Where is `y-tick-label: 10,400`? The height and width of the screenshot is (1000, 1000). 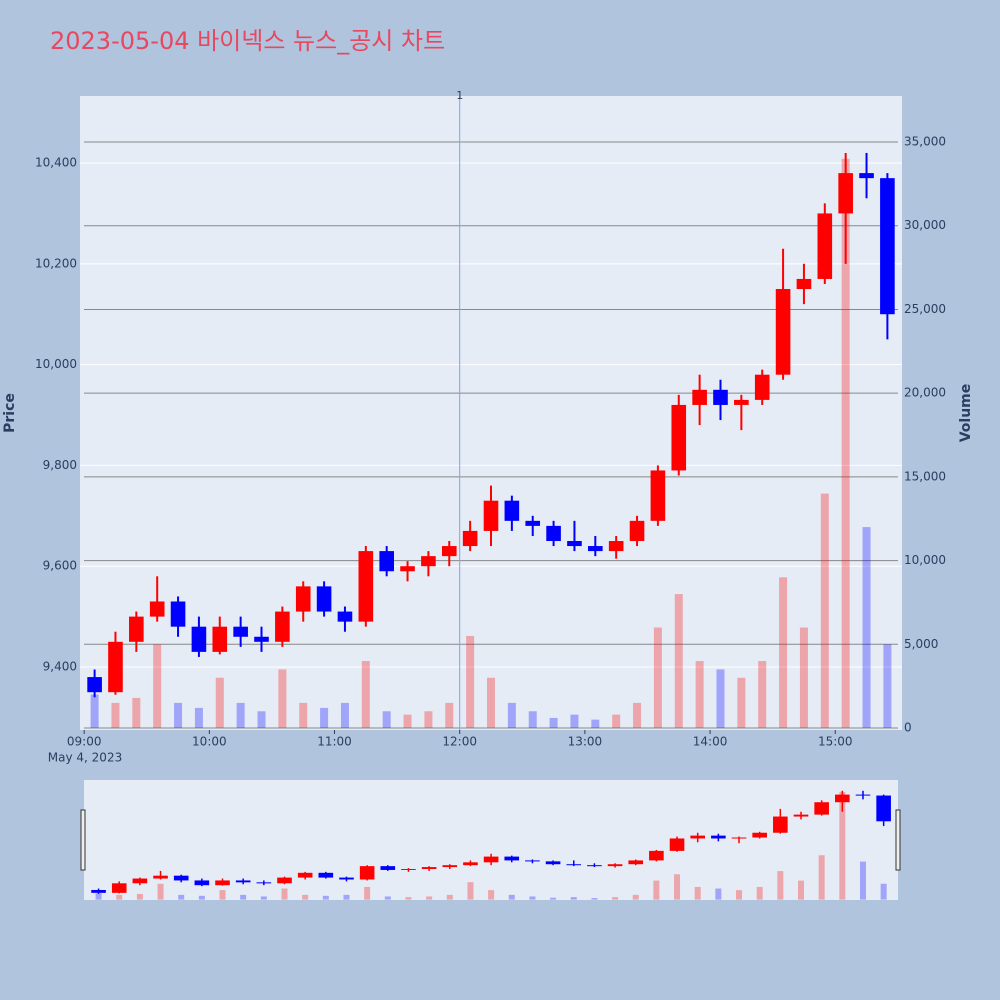 y-tick-label: 10,400 is located at coordinates (56, 163).